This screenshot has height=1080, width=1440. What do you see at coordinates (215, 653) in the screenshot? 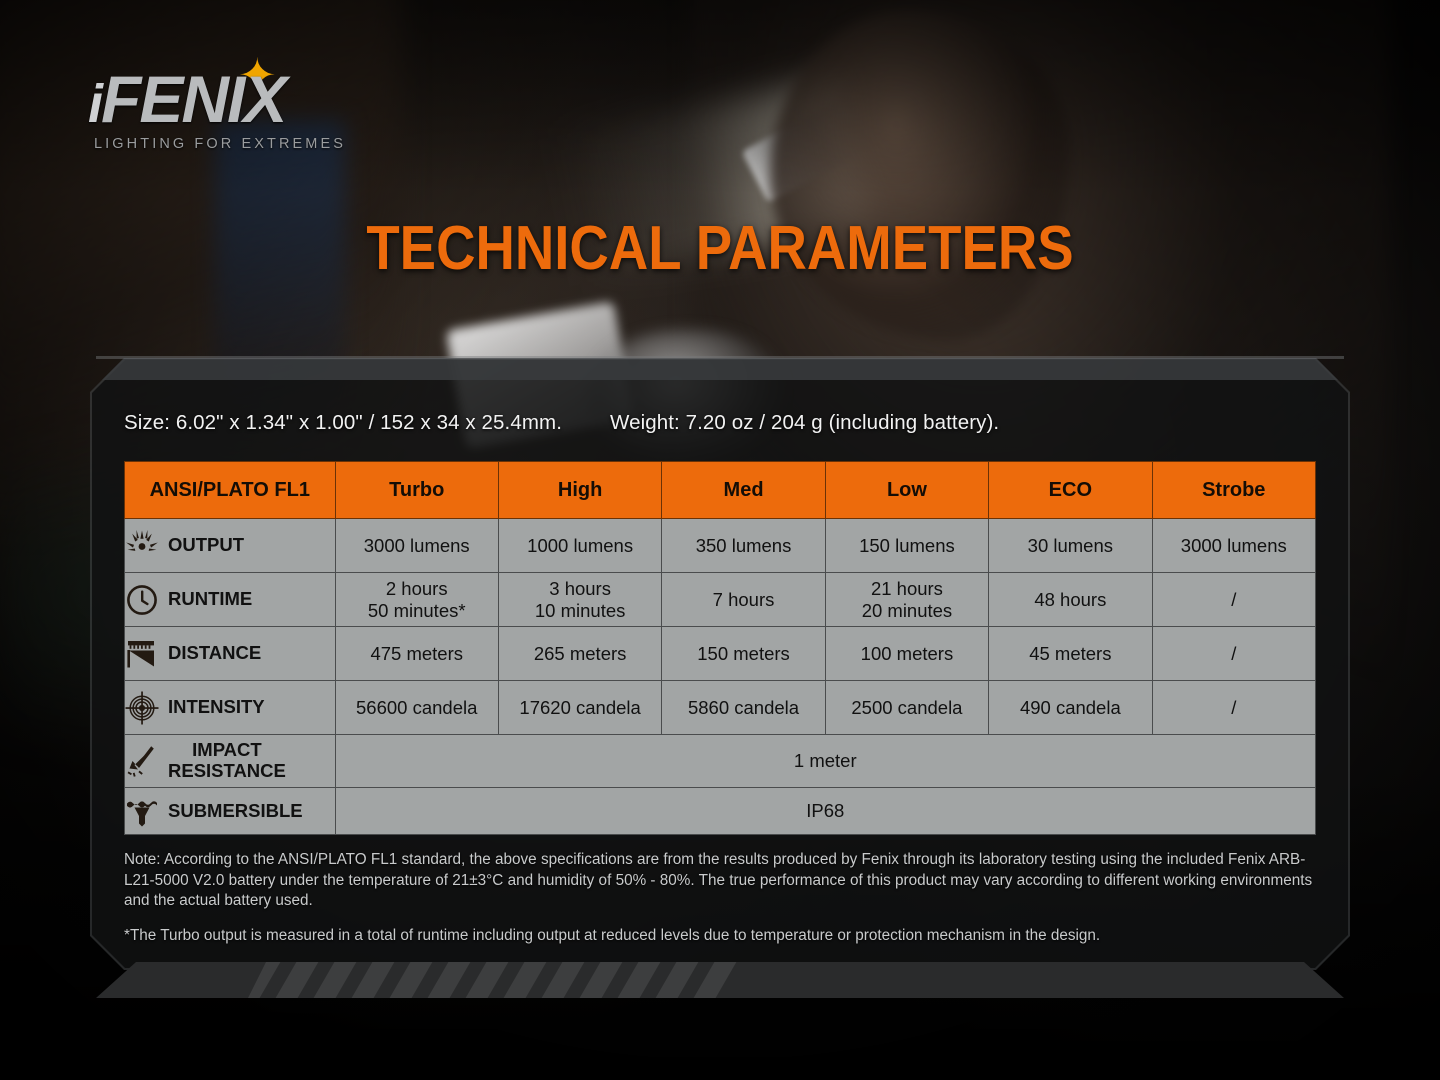
I see `row-label-text: DISTANCE` at bounding box center [215, 653].